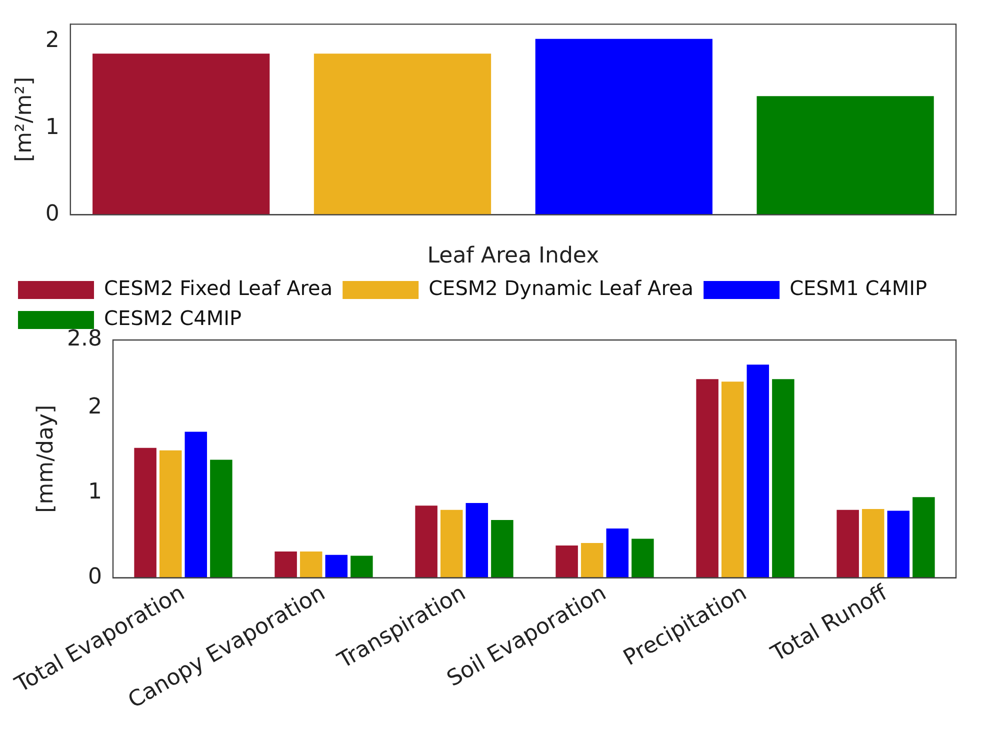  I want to click on y-axis-title: [m²/m²], so click(24, 119).